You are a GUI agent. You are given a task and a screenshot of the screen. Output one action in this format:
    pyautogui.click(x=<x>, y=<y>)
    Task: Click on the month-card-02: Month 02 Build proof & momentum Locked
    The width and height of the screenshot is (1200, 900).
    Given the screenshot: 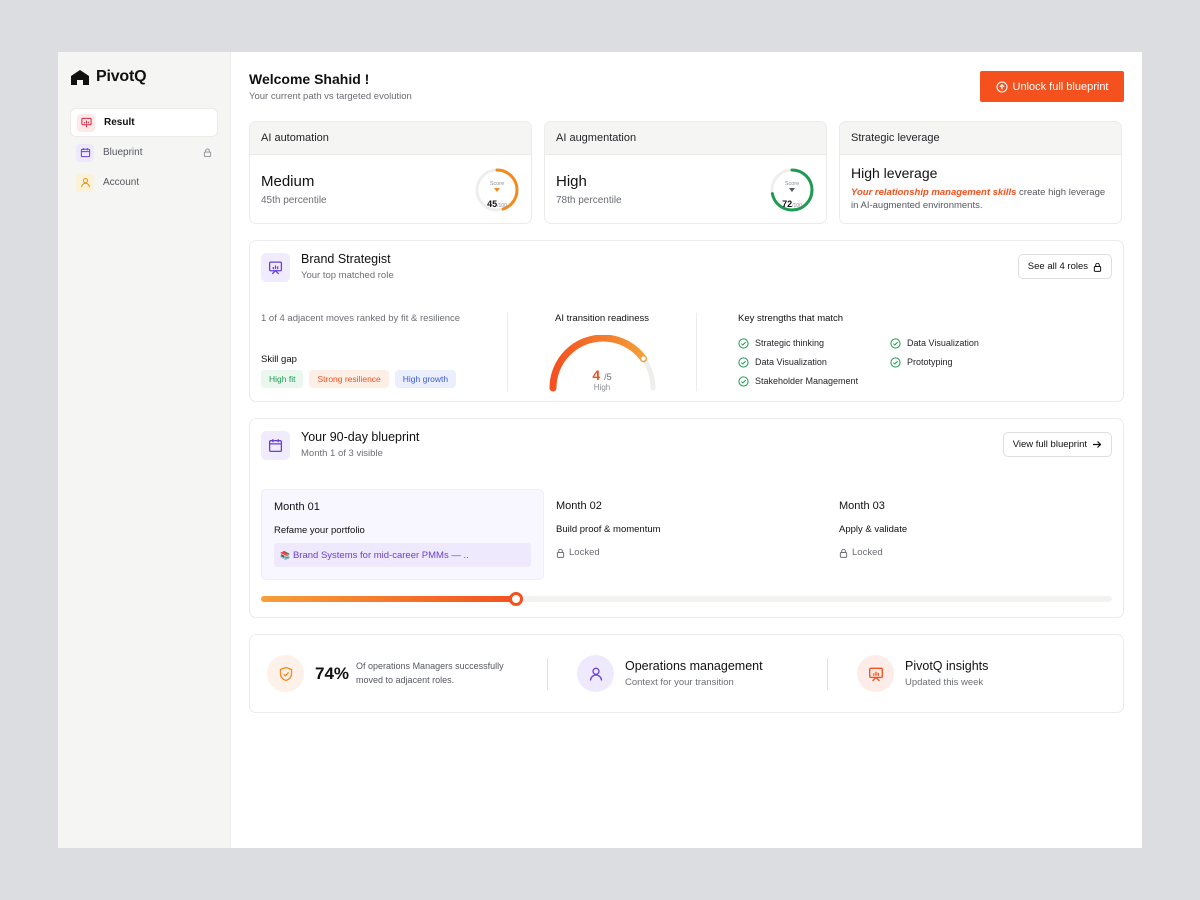 What is the action you would take?
    pyautogui.click(x=685, y=534)
    